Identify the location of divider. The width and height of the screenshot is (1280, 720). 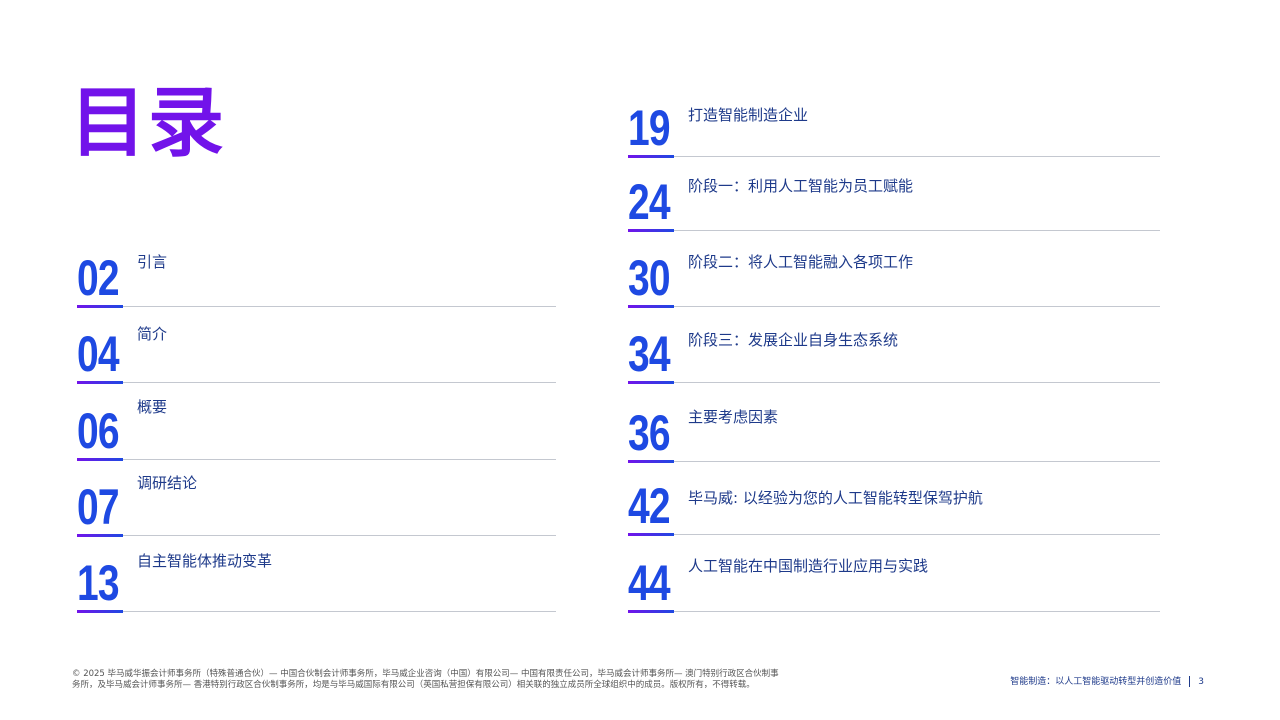
(1190, 681).